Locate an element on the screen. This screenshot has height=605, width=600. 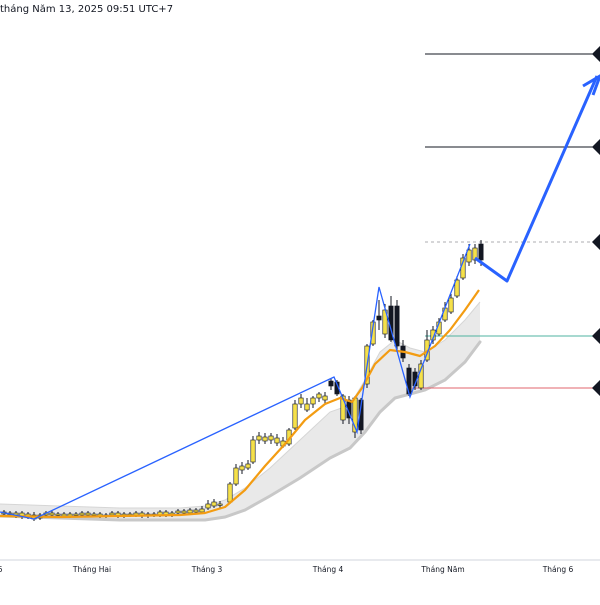
projection-line is located at coordinates (536, 179).